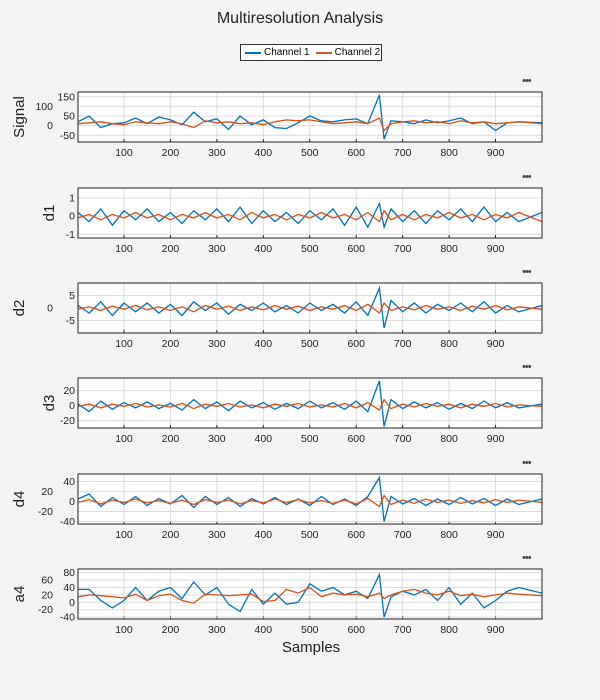  I want to click on y-axis-label: d4, so click(19, 499).